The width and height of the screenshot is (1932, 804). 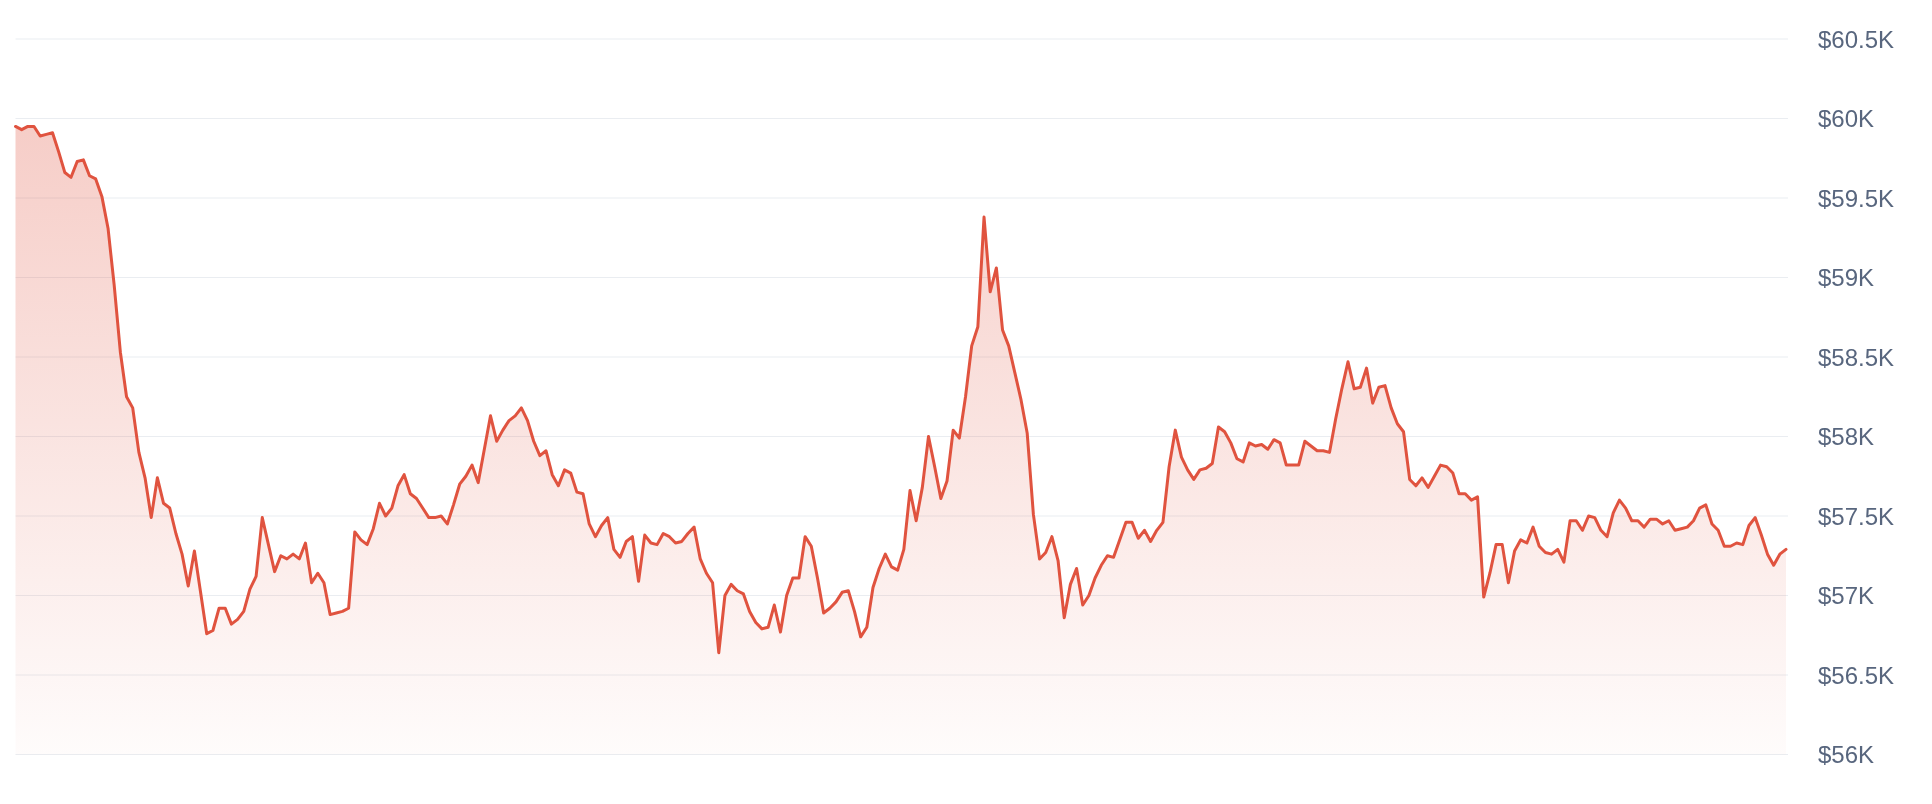 What do you see at coordinates (1846, 754) in the screenshot?
I see `y-tick-label: $56K` at bounding box center [1846, 754].